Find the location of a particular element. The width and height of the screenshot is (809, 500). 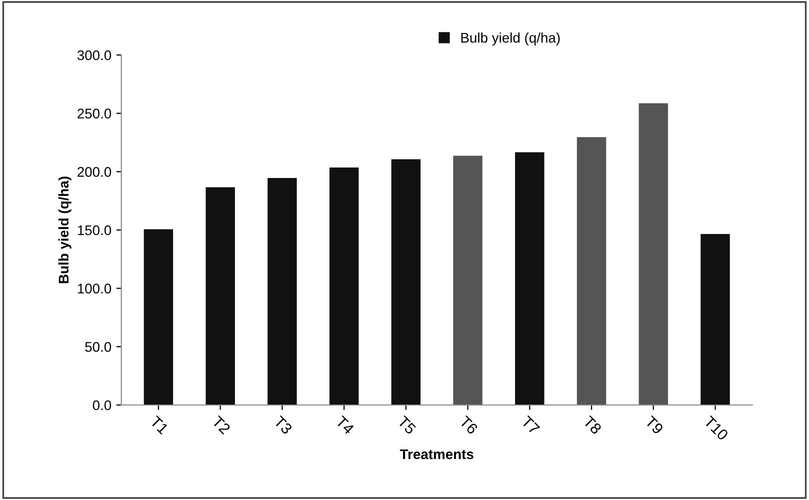

y-tick-label: 300.0 is located at coordinates (94, 55).